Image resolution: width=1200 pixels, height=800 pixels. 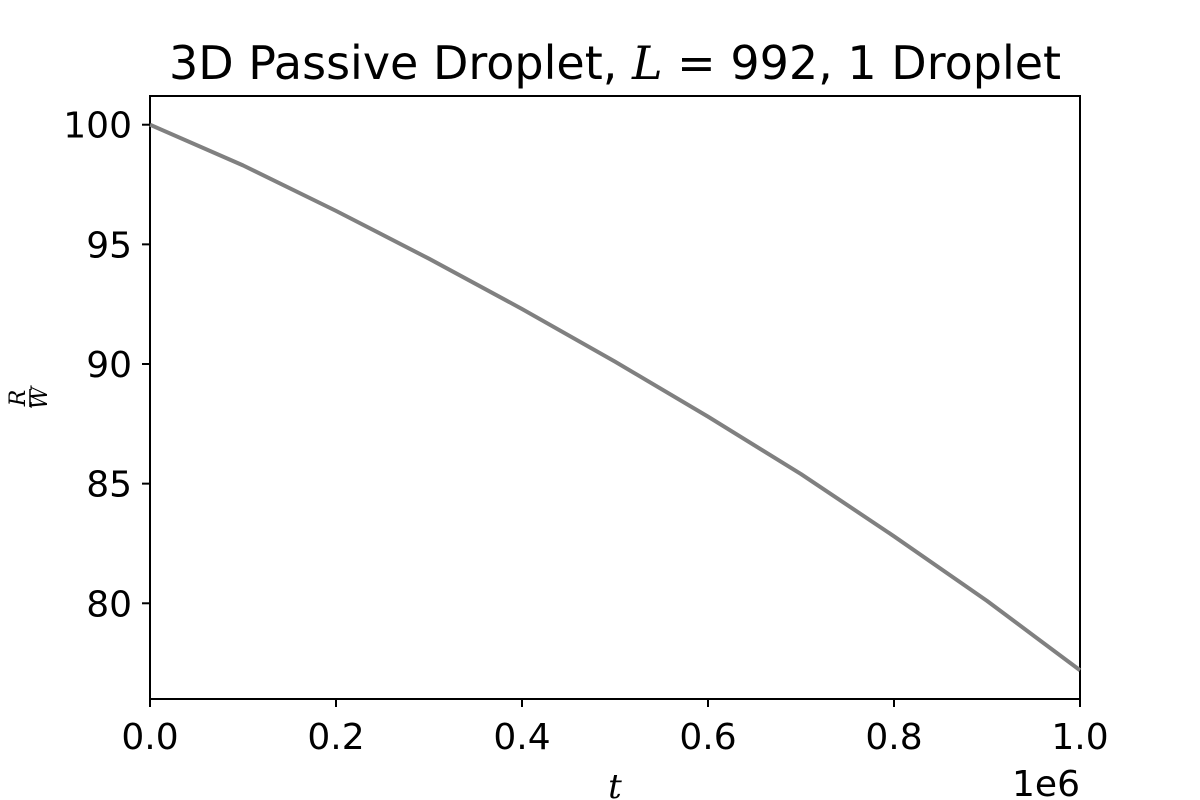 I want to click on y-axis-label-den: W, so click(x=40, y=396).